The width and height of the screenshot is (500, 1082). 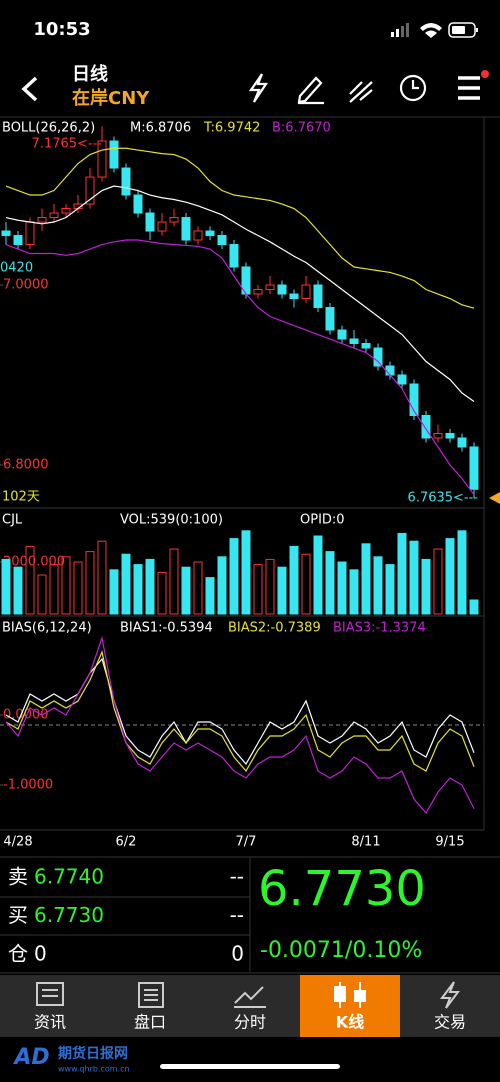 I want to click on tab-label: 交易, so click(x=450, y=1022).